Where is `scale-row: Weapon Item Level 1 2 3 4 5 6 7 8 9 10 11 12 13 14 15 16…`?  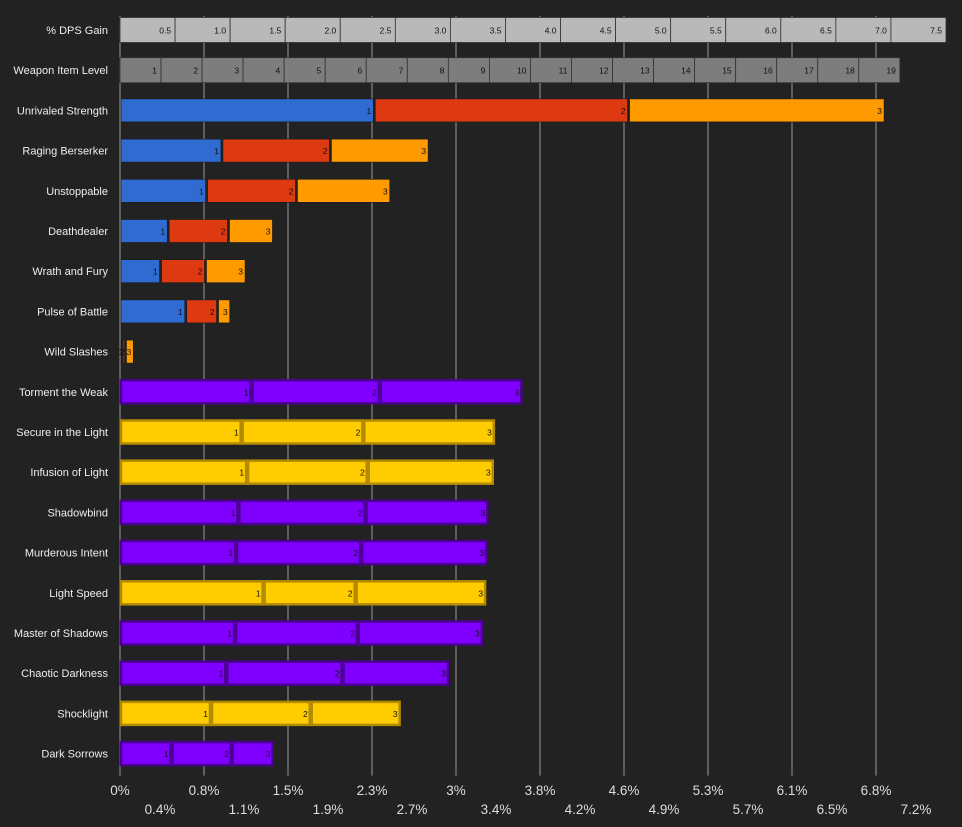
scale-row: Weapon Item Level 1 2 3 4 5 6 7 8 9 10 11 12 13 14 15 16… is located at coordinates (457, 70).